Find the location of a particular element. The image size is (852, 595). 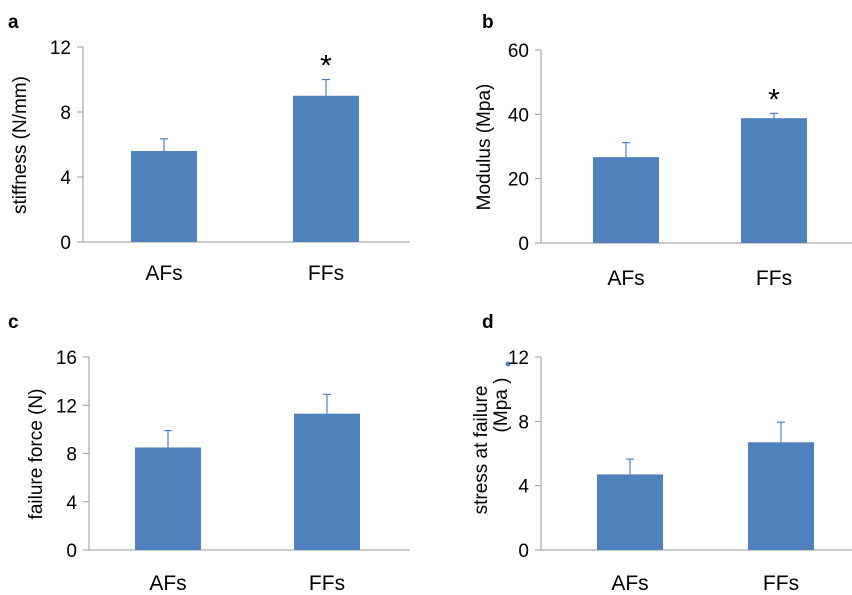

y-axis-label: failure force (N) is located at coordinates (36, 454).